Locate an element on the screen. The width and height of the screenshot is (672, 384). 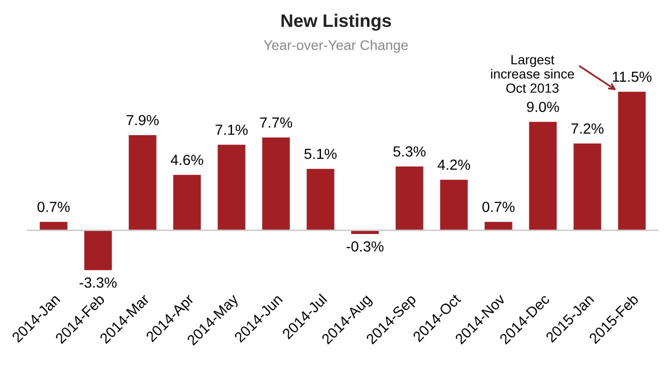
data-label: 11.5% is located at coordinates (632, 77).